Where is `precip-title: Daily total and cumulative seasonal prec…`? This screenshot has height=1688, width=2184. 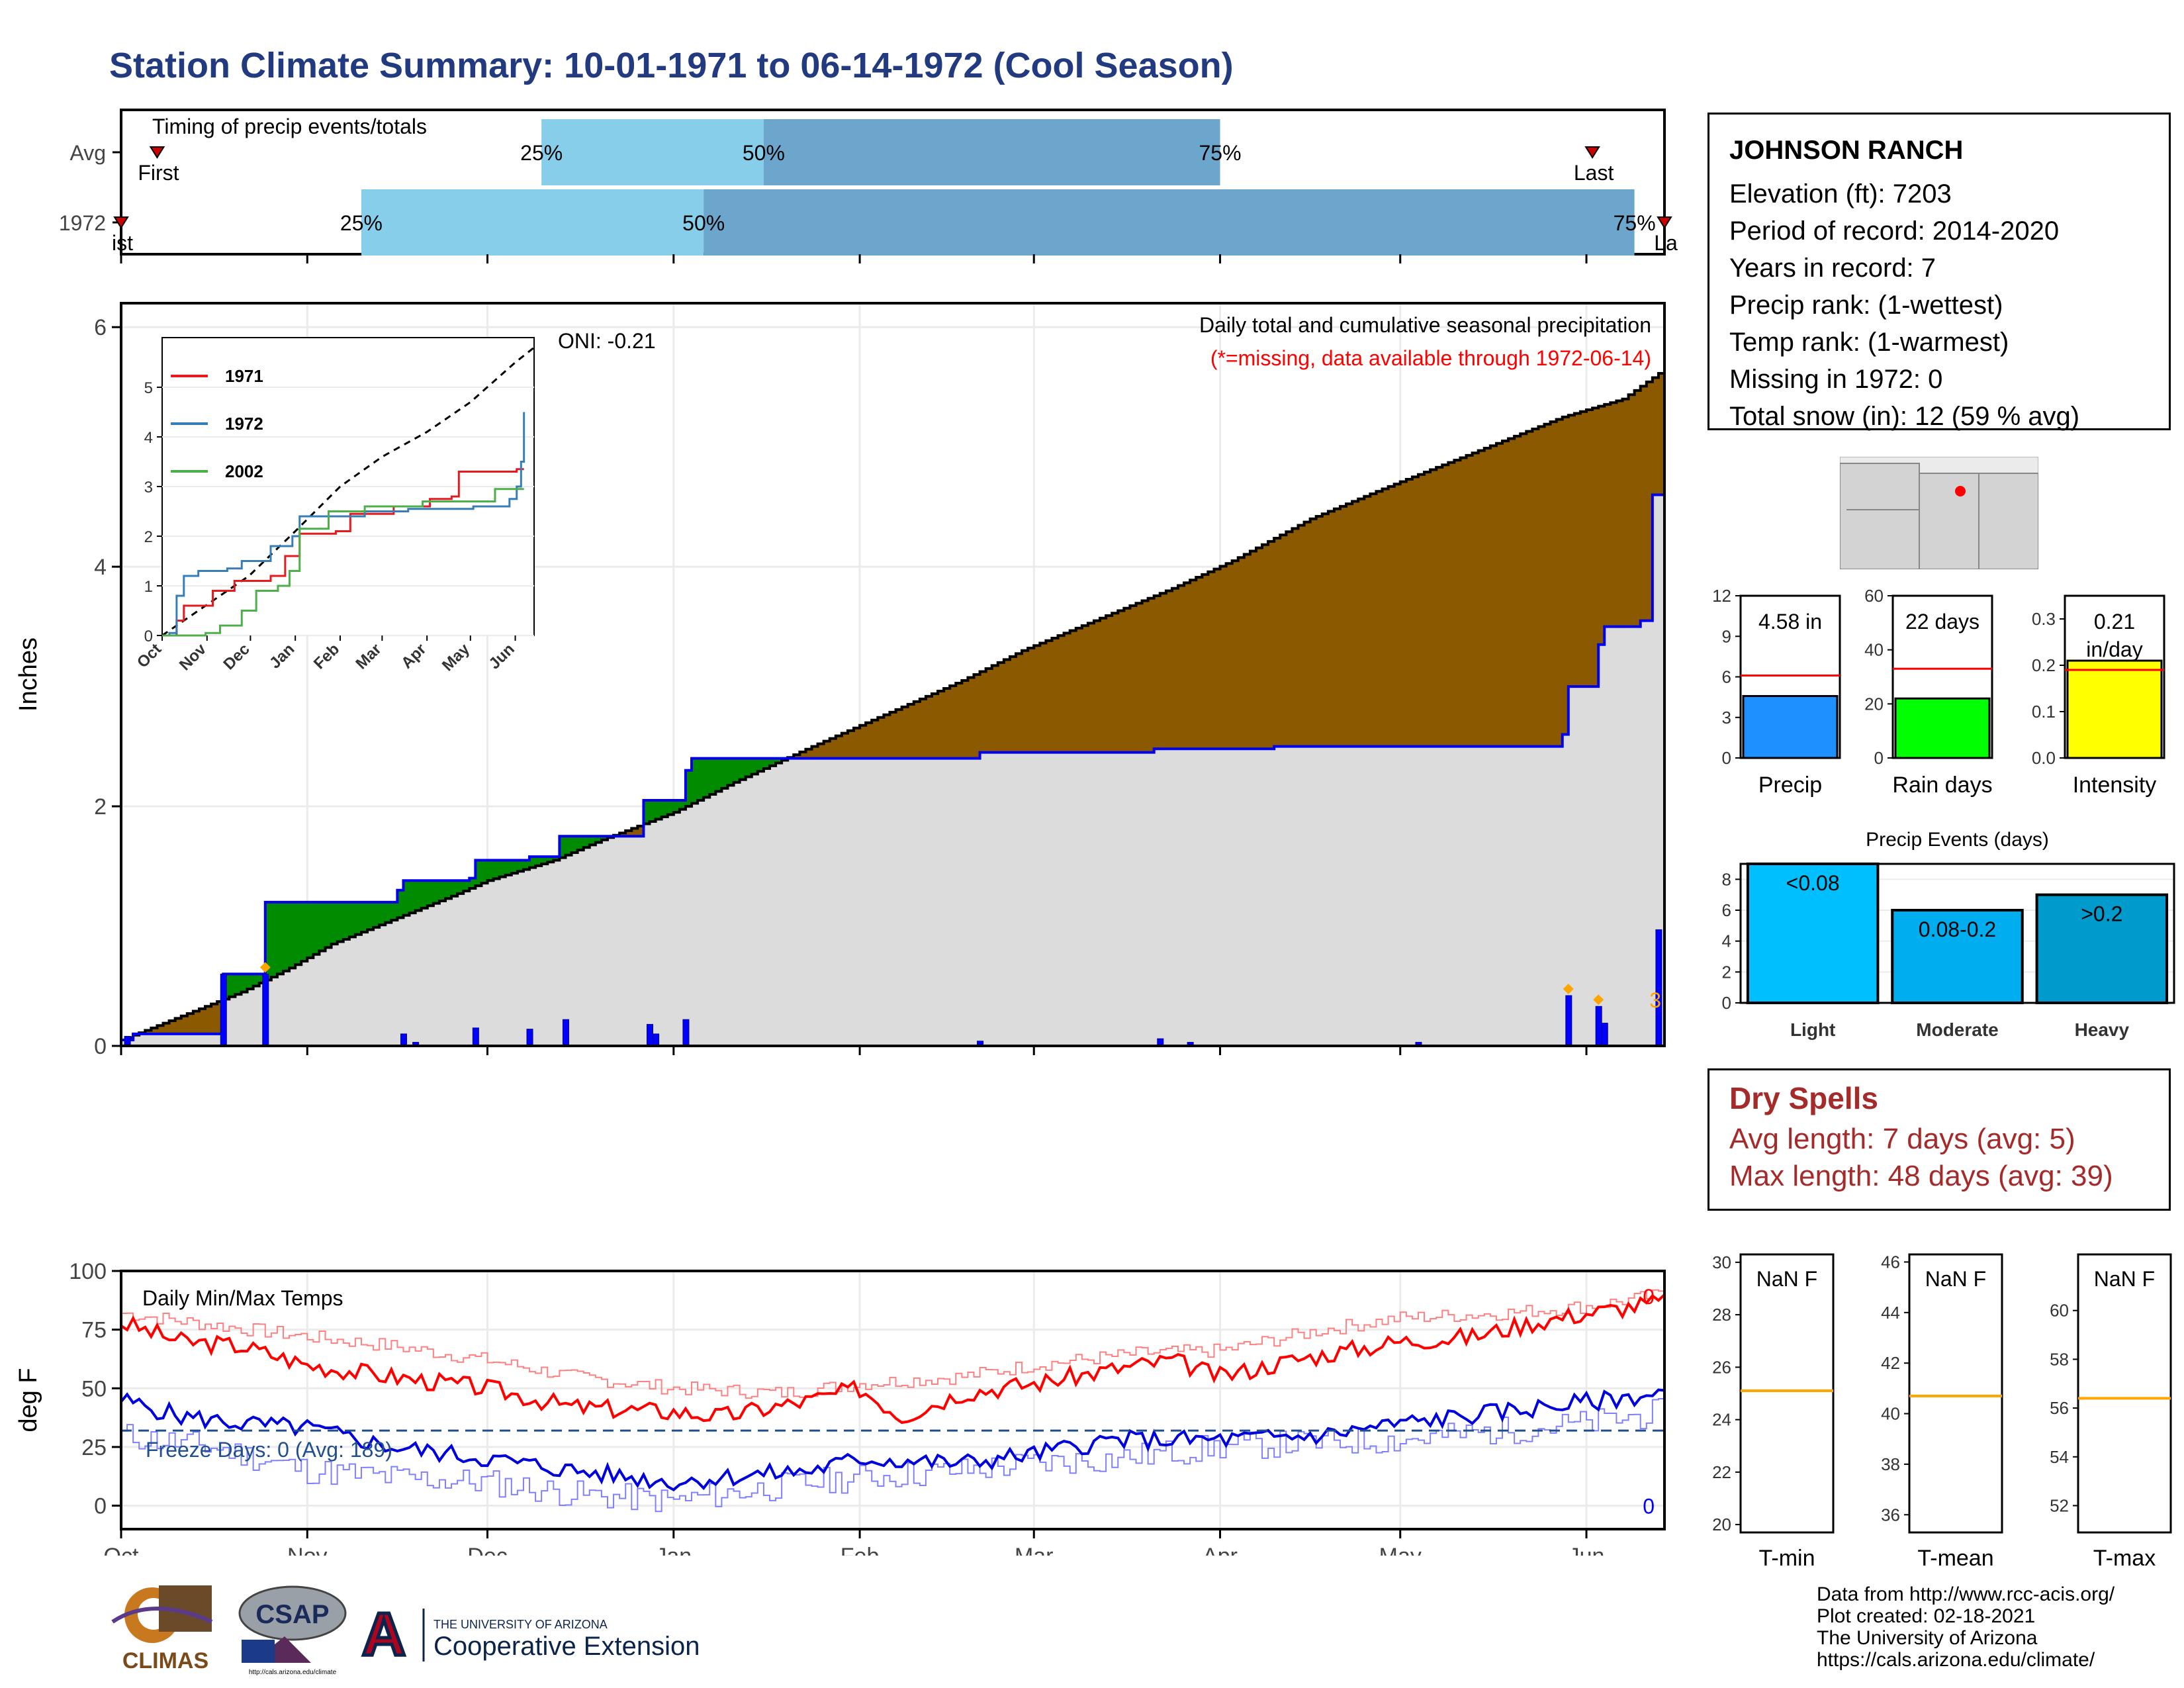 precip-title: Daily total and cumulative seasonal prec… is located at coordinates (1425, 325).